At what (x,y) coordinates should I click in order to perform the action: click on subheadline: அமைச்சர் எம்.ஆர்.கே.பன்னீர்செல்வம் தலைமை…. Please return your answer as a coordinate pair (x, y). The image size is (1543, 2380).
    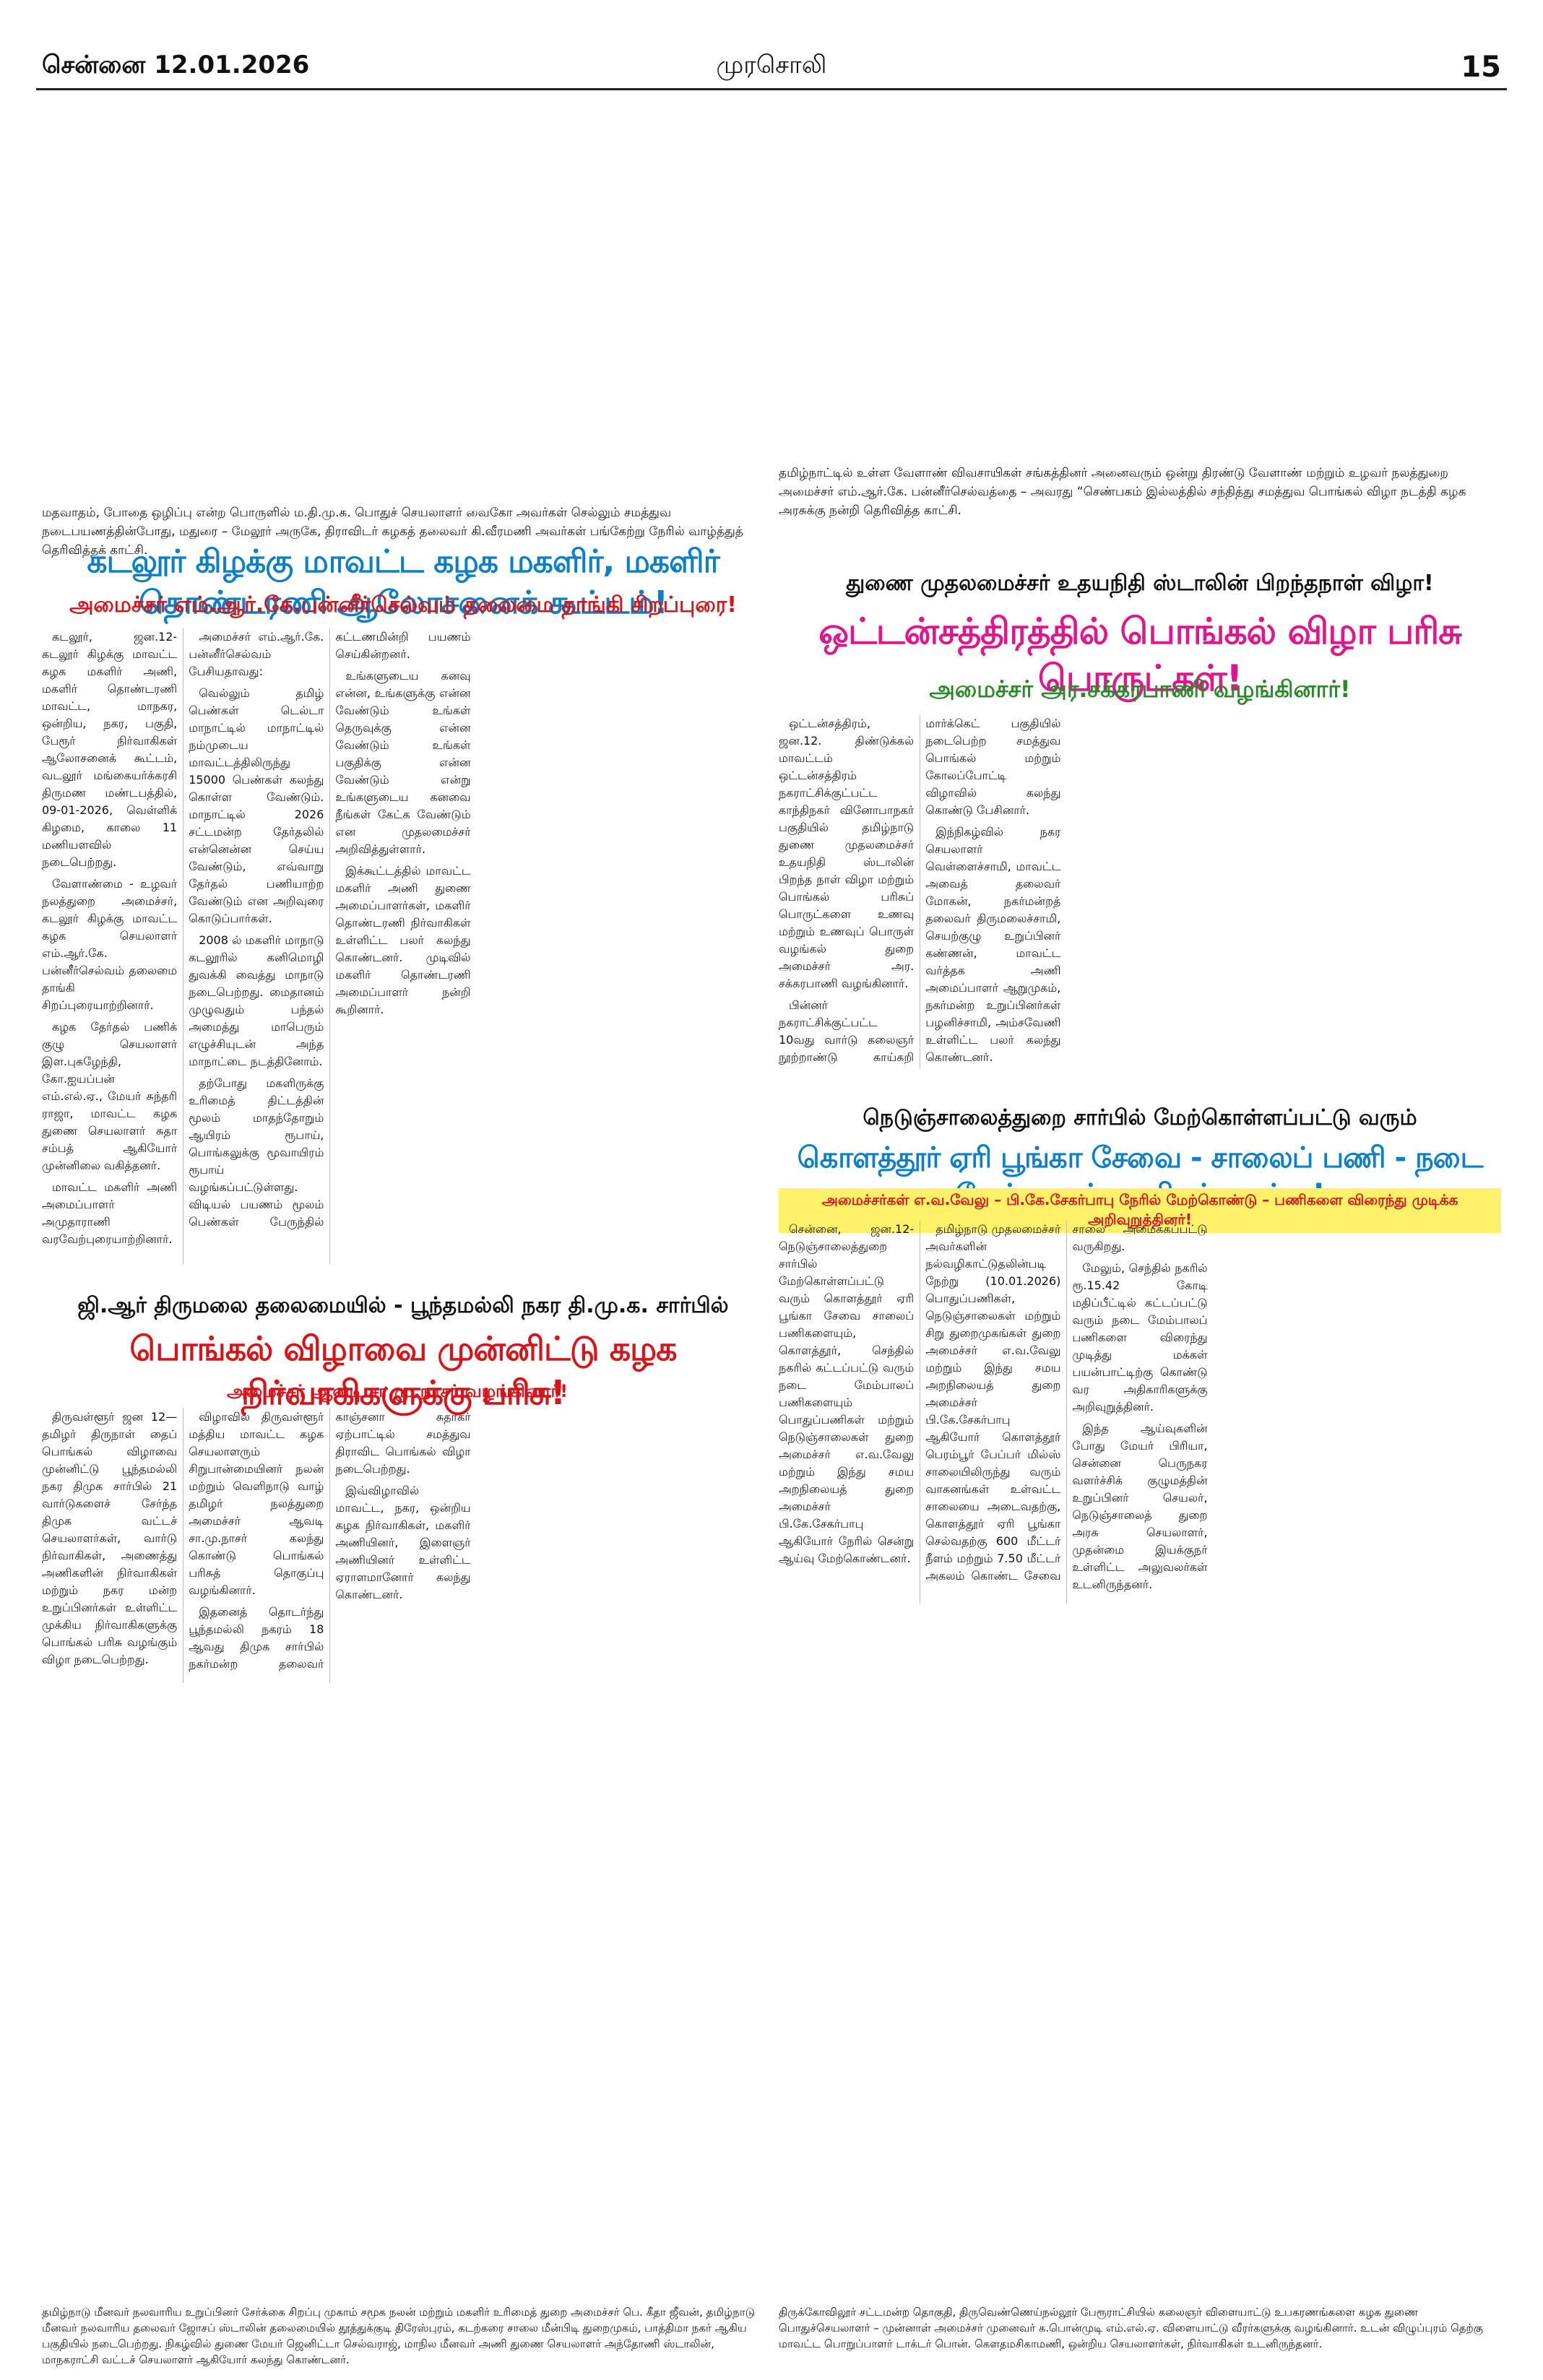
    Looking at the image, I should click on (403, 605).